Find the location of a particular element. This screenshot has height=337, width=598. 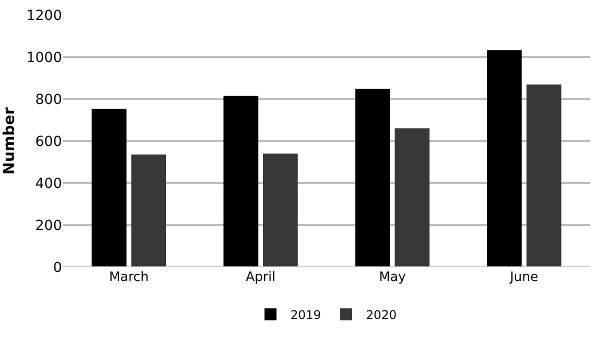

y-tick-label: 400 is located at coordinates (48, 184).